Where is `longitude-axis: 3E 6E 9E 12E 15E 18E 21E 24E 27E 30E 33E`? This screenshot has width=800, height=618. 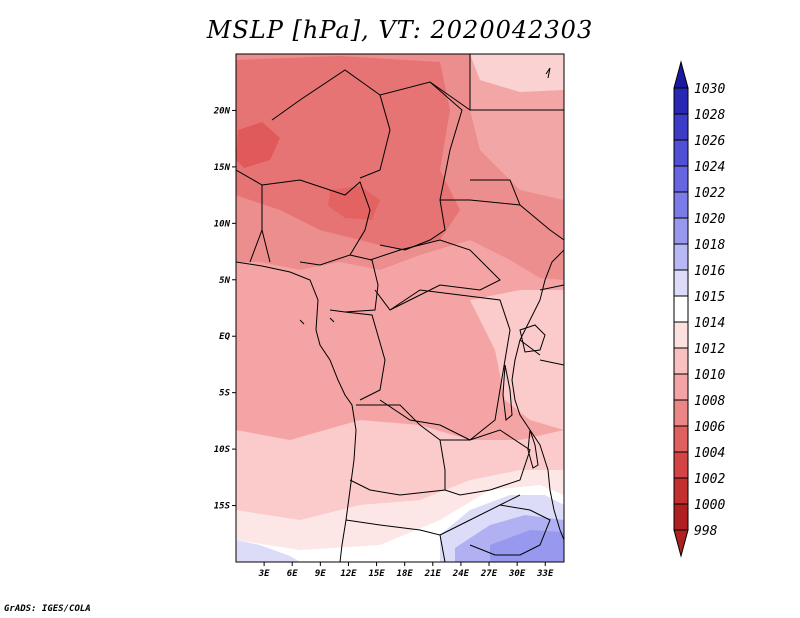 longitude-axis: 3E 6E 9E 12E 15E 18E 21E 24E 27E 30E 33E is located at coordinates (406, 570).